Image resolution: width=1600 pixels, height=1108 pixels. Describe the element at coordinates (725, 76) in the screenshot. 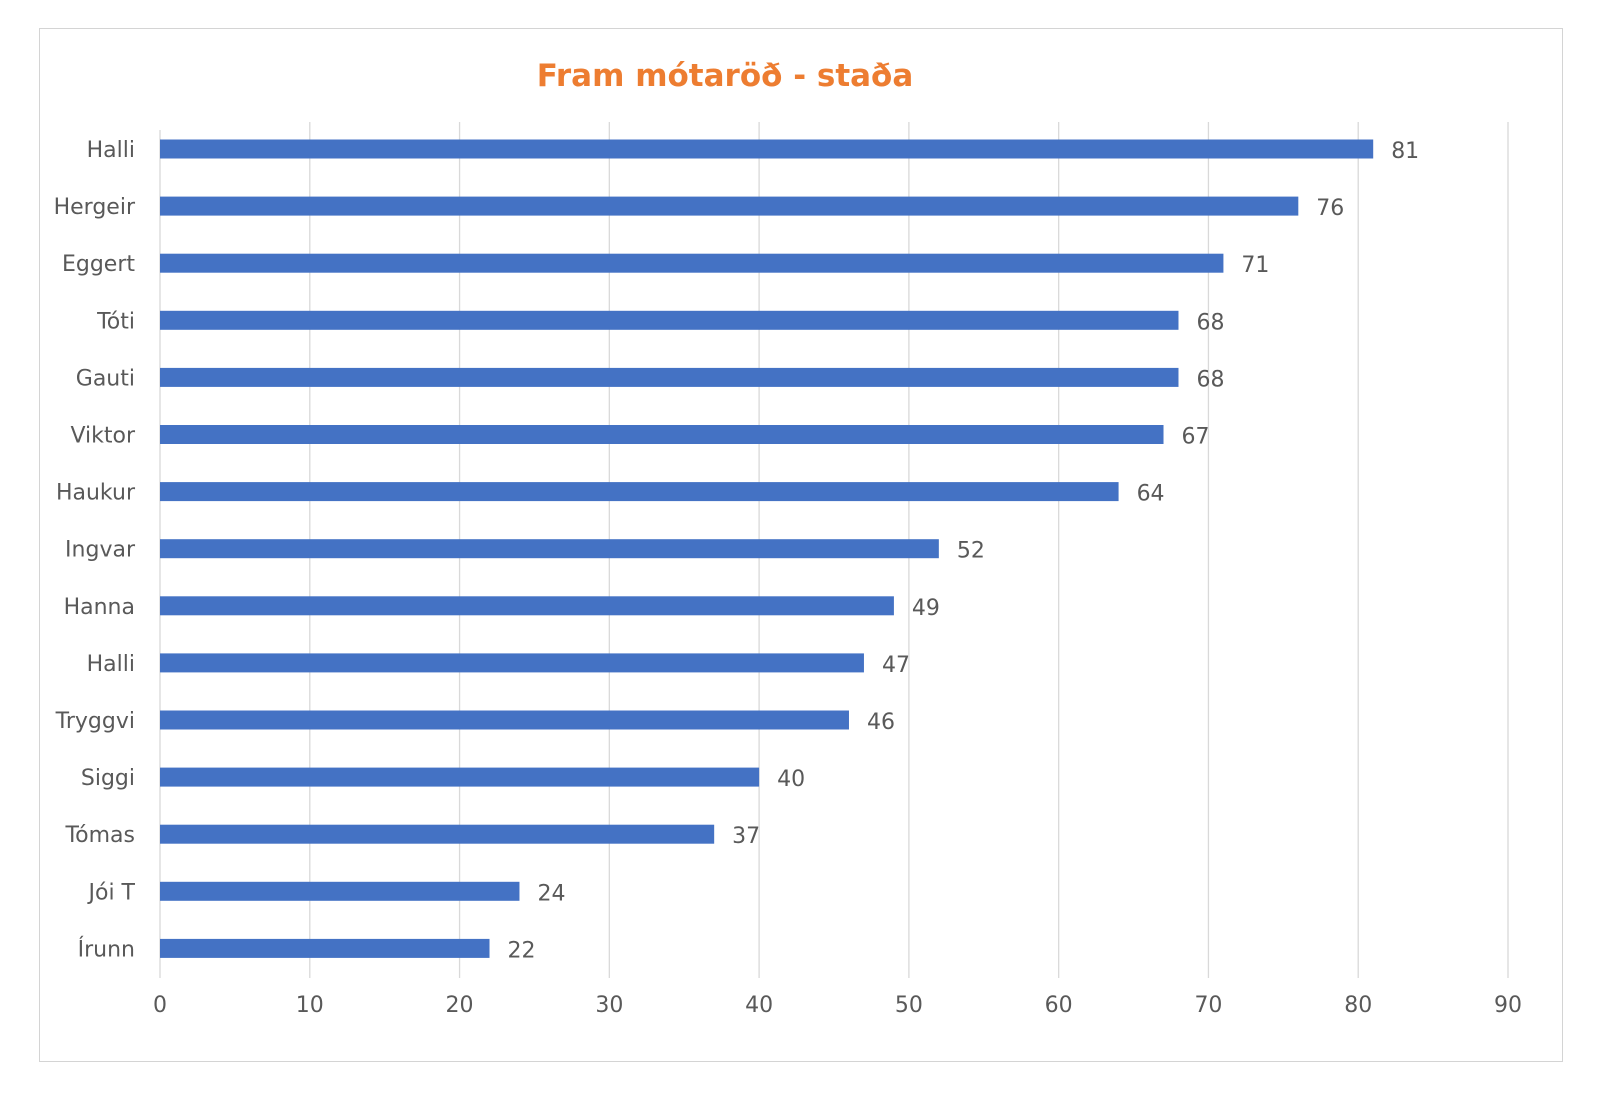

I see `chart-title: Fram mótaröð - staða` at that location.